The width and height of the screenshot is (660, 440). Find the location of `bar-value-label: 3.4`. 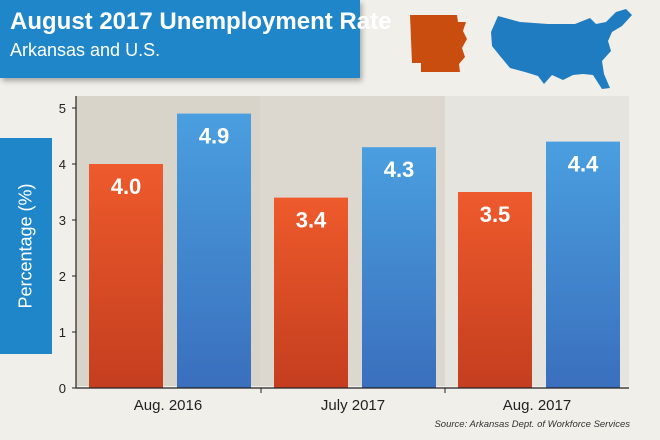

bar-value-label: 3.4 is located at coordinates (311, 220).